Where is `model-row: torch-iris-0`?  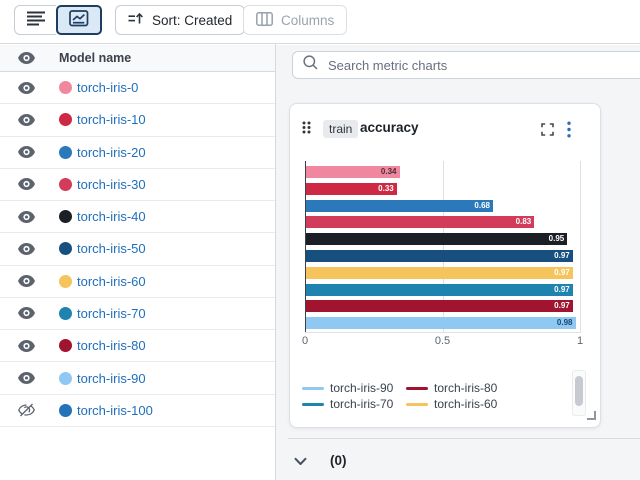
model-row: torch-iris-0 is located at coordinates (137, 88).